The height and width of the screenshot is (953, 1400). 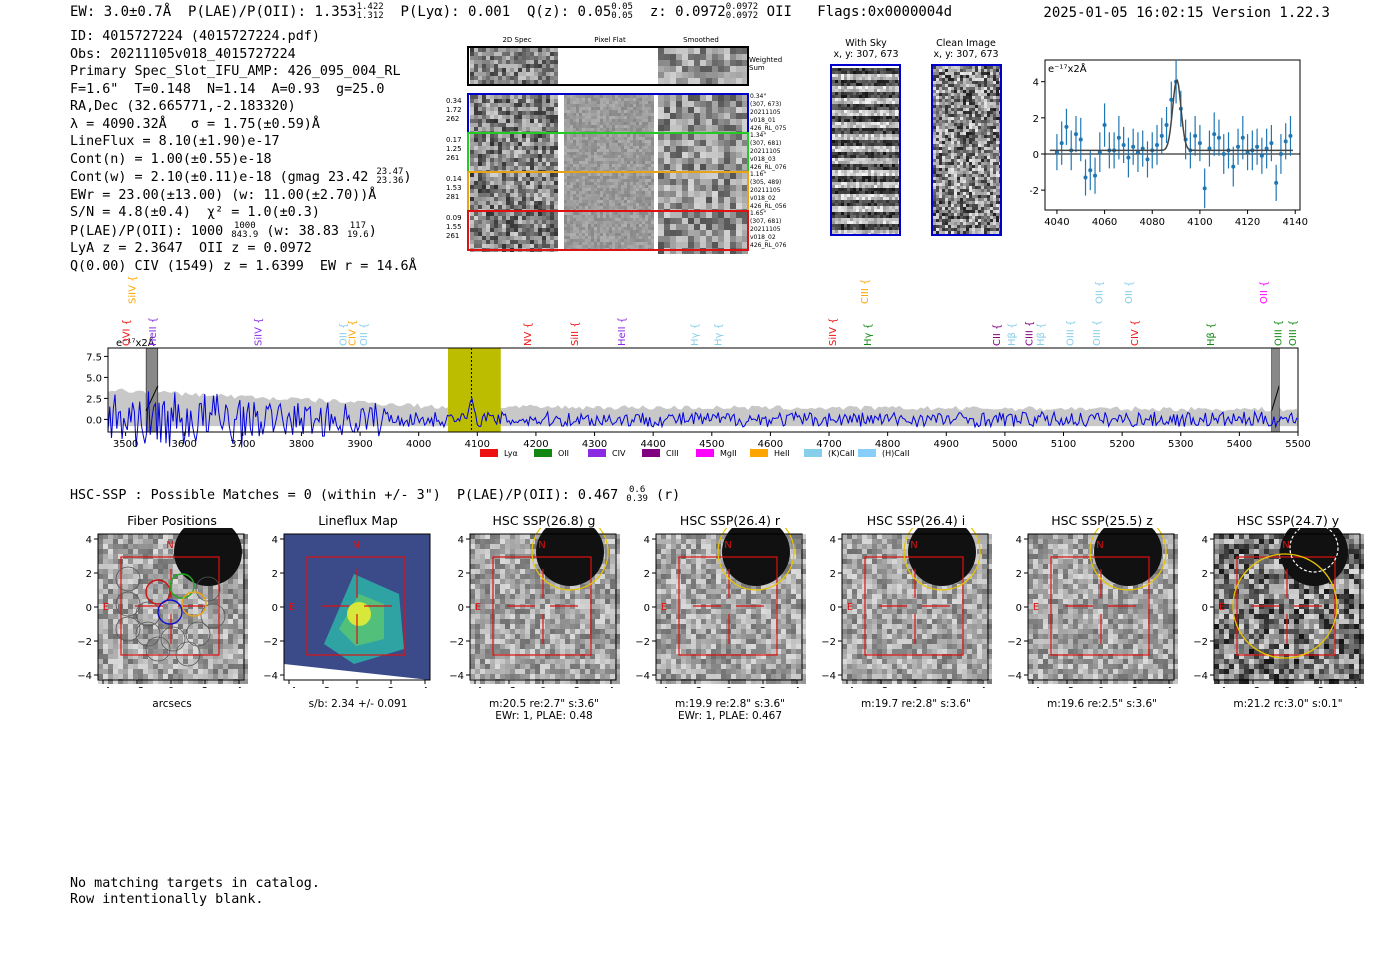 I want to click on header-right: 2025-01-05 16:02:15 Version 1.22.3, so click(x=1186, y=13).